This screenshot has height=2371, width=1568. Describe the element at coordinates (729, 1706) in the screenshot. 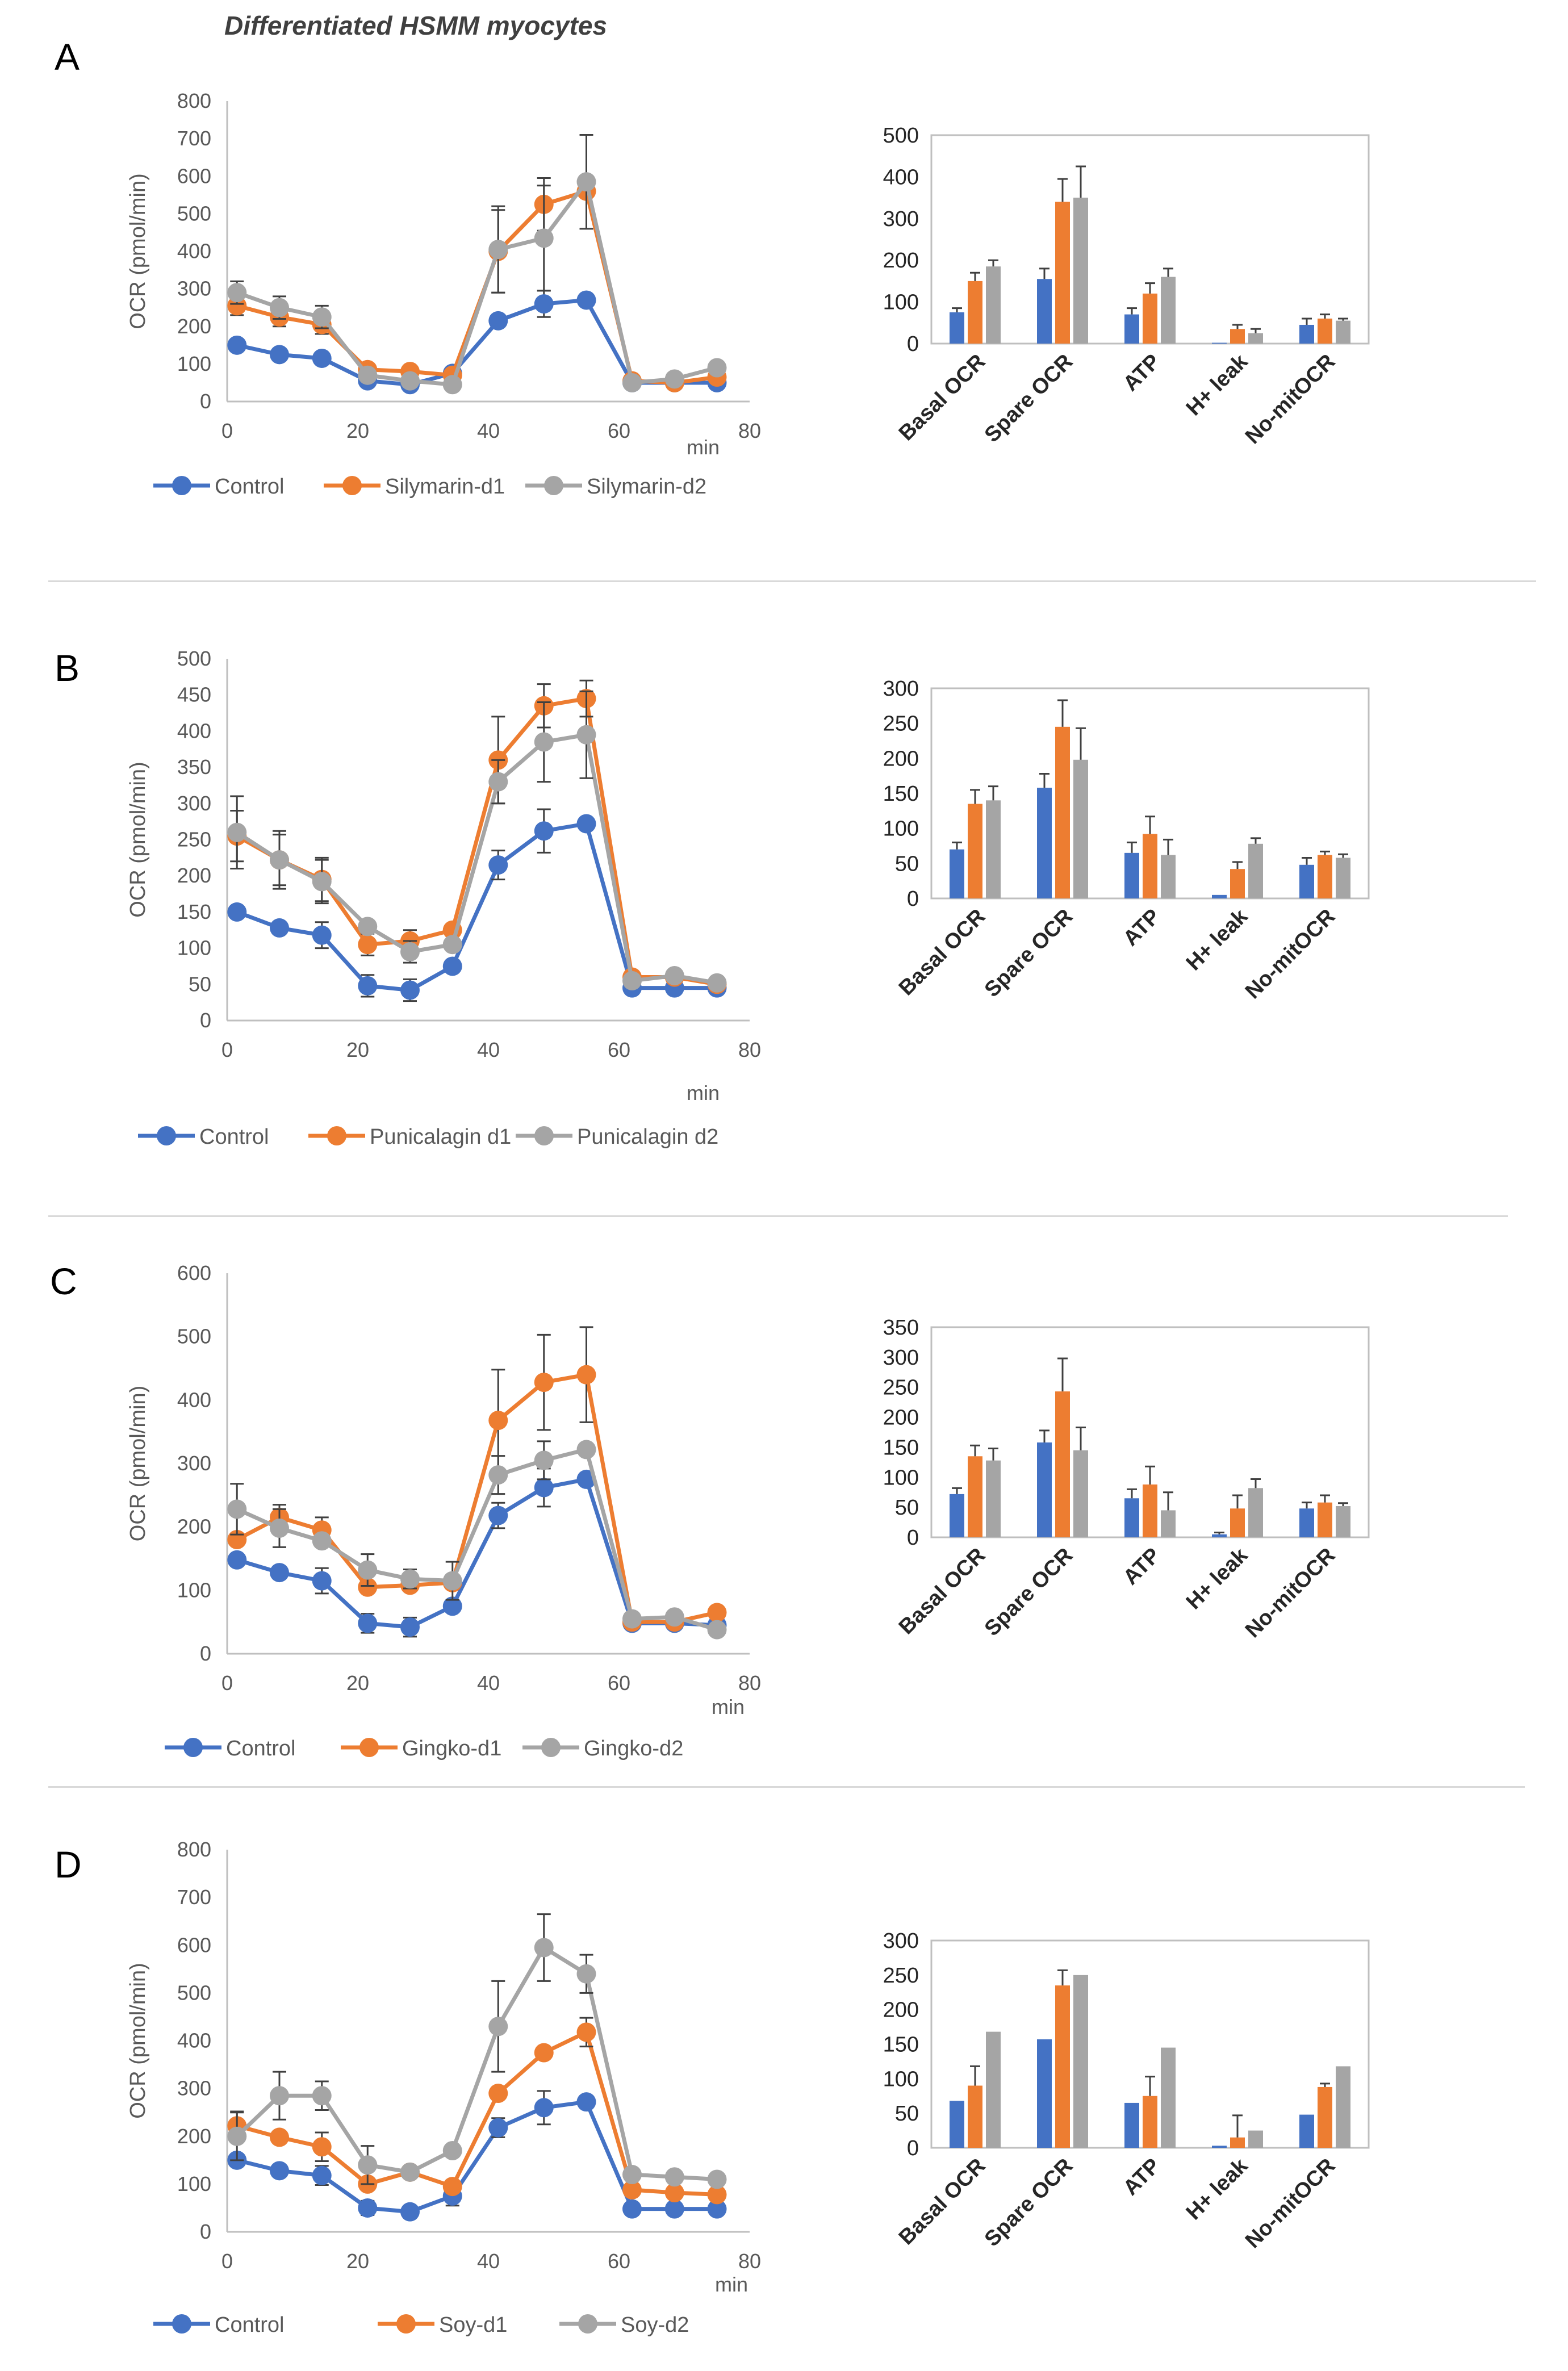

I see `x-axis-label: min` at that location.